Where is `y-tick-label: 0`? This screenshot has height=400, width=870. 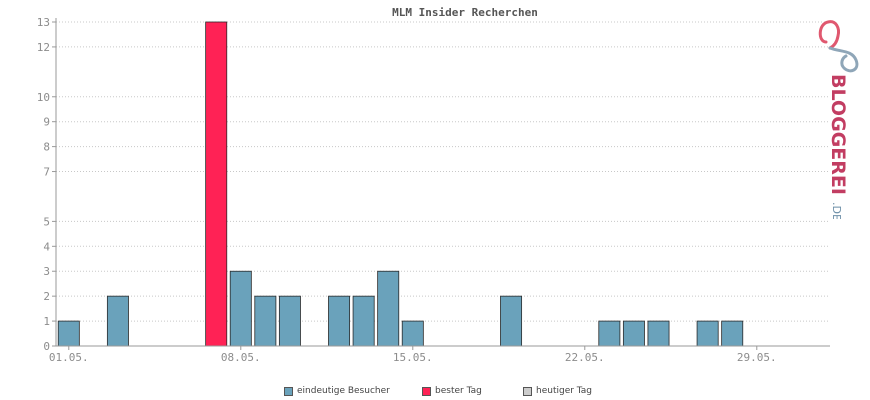
y-tick-label: 0 is located at coordinates (46, 346).